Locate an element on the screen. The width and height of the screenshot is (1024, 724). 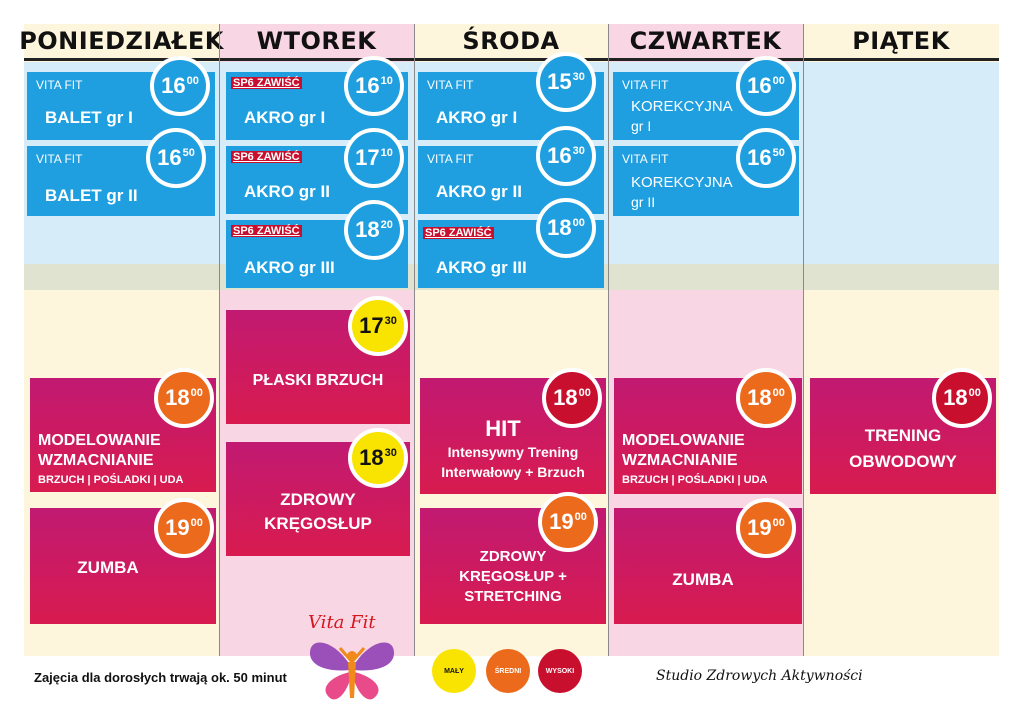
day-header-thursday: CZWARTEK is located at coordinates (705, 41).